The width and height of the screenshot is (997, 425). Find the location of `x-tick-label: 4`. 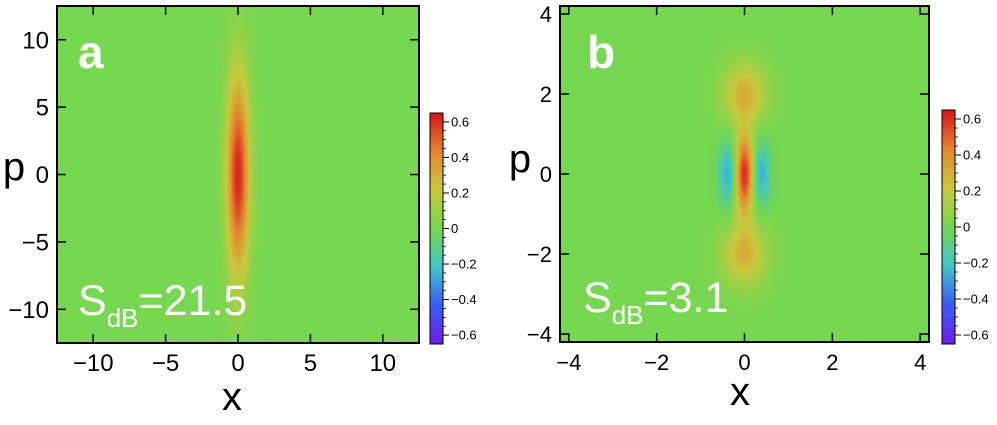

x-tick-label: 4 is located at coordinates (920, 362).